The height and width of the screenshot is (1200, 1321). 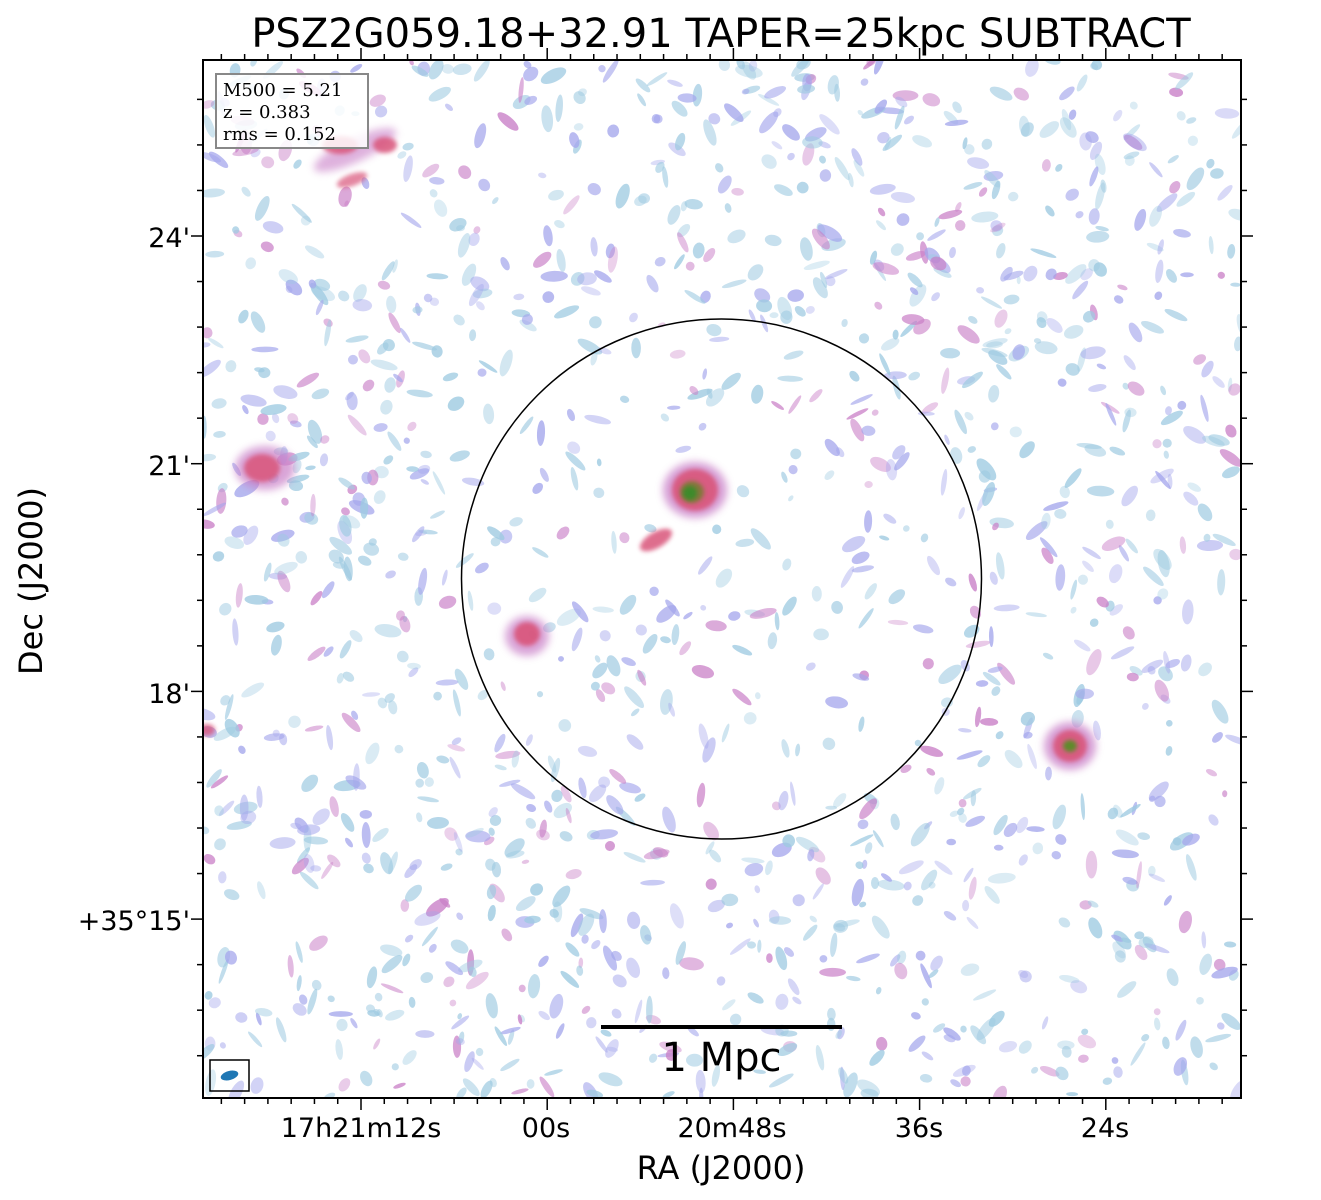 What do you see at coordinates (279, 134) in the screenshot?
I see `rms-label: rms = 0.152` at bounding box center [279, 134].